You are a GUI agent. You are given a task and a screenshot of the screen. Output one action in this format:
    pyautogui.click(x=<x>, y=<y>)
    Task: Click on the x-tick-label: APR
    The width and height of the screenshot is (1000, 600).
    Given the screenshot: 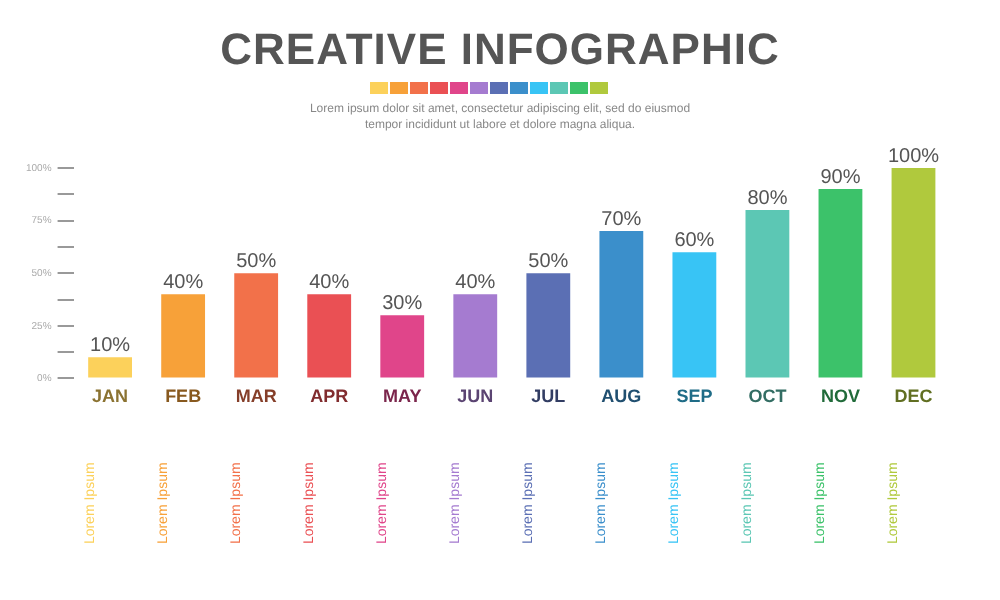 What is the action you would take?
    pyautogui.click(x=330, y=396)
    